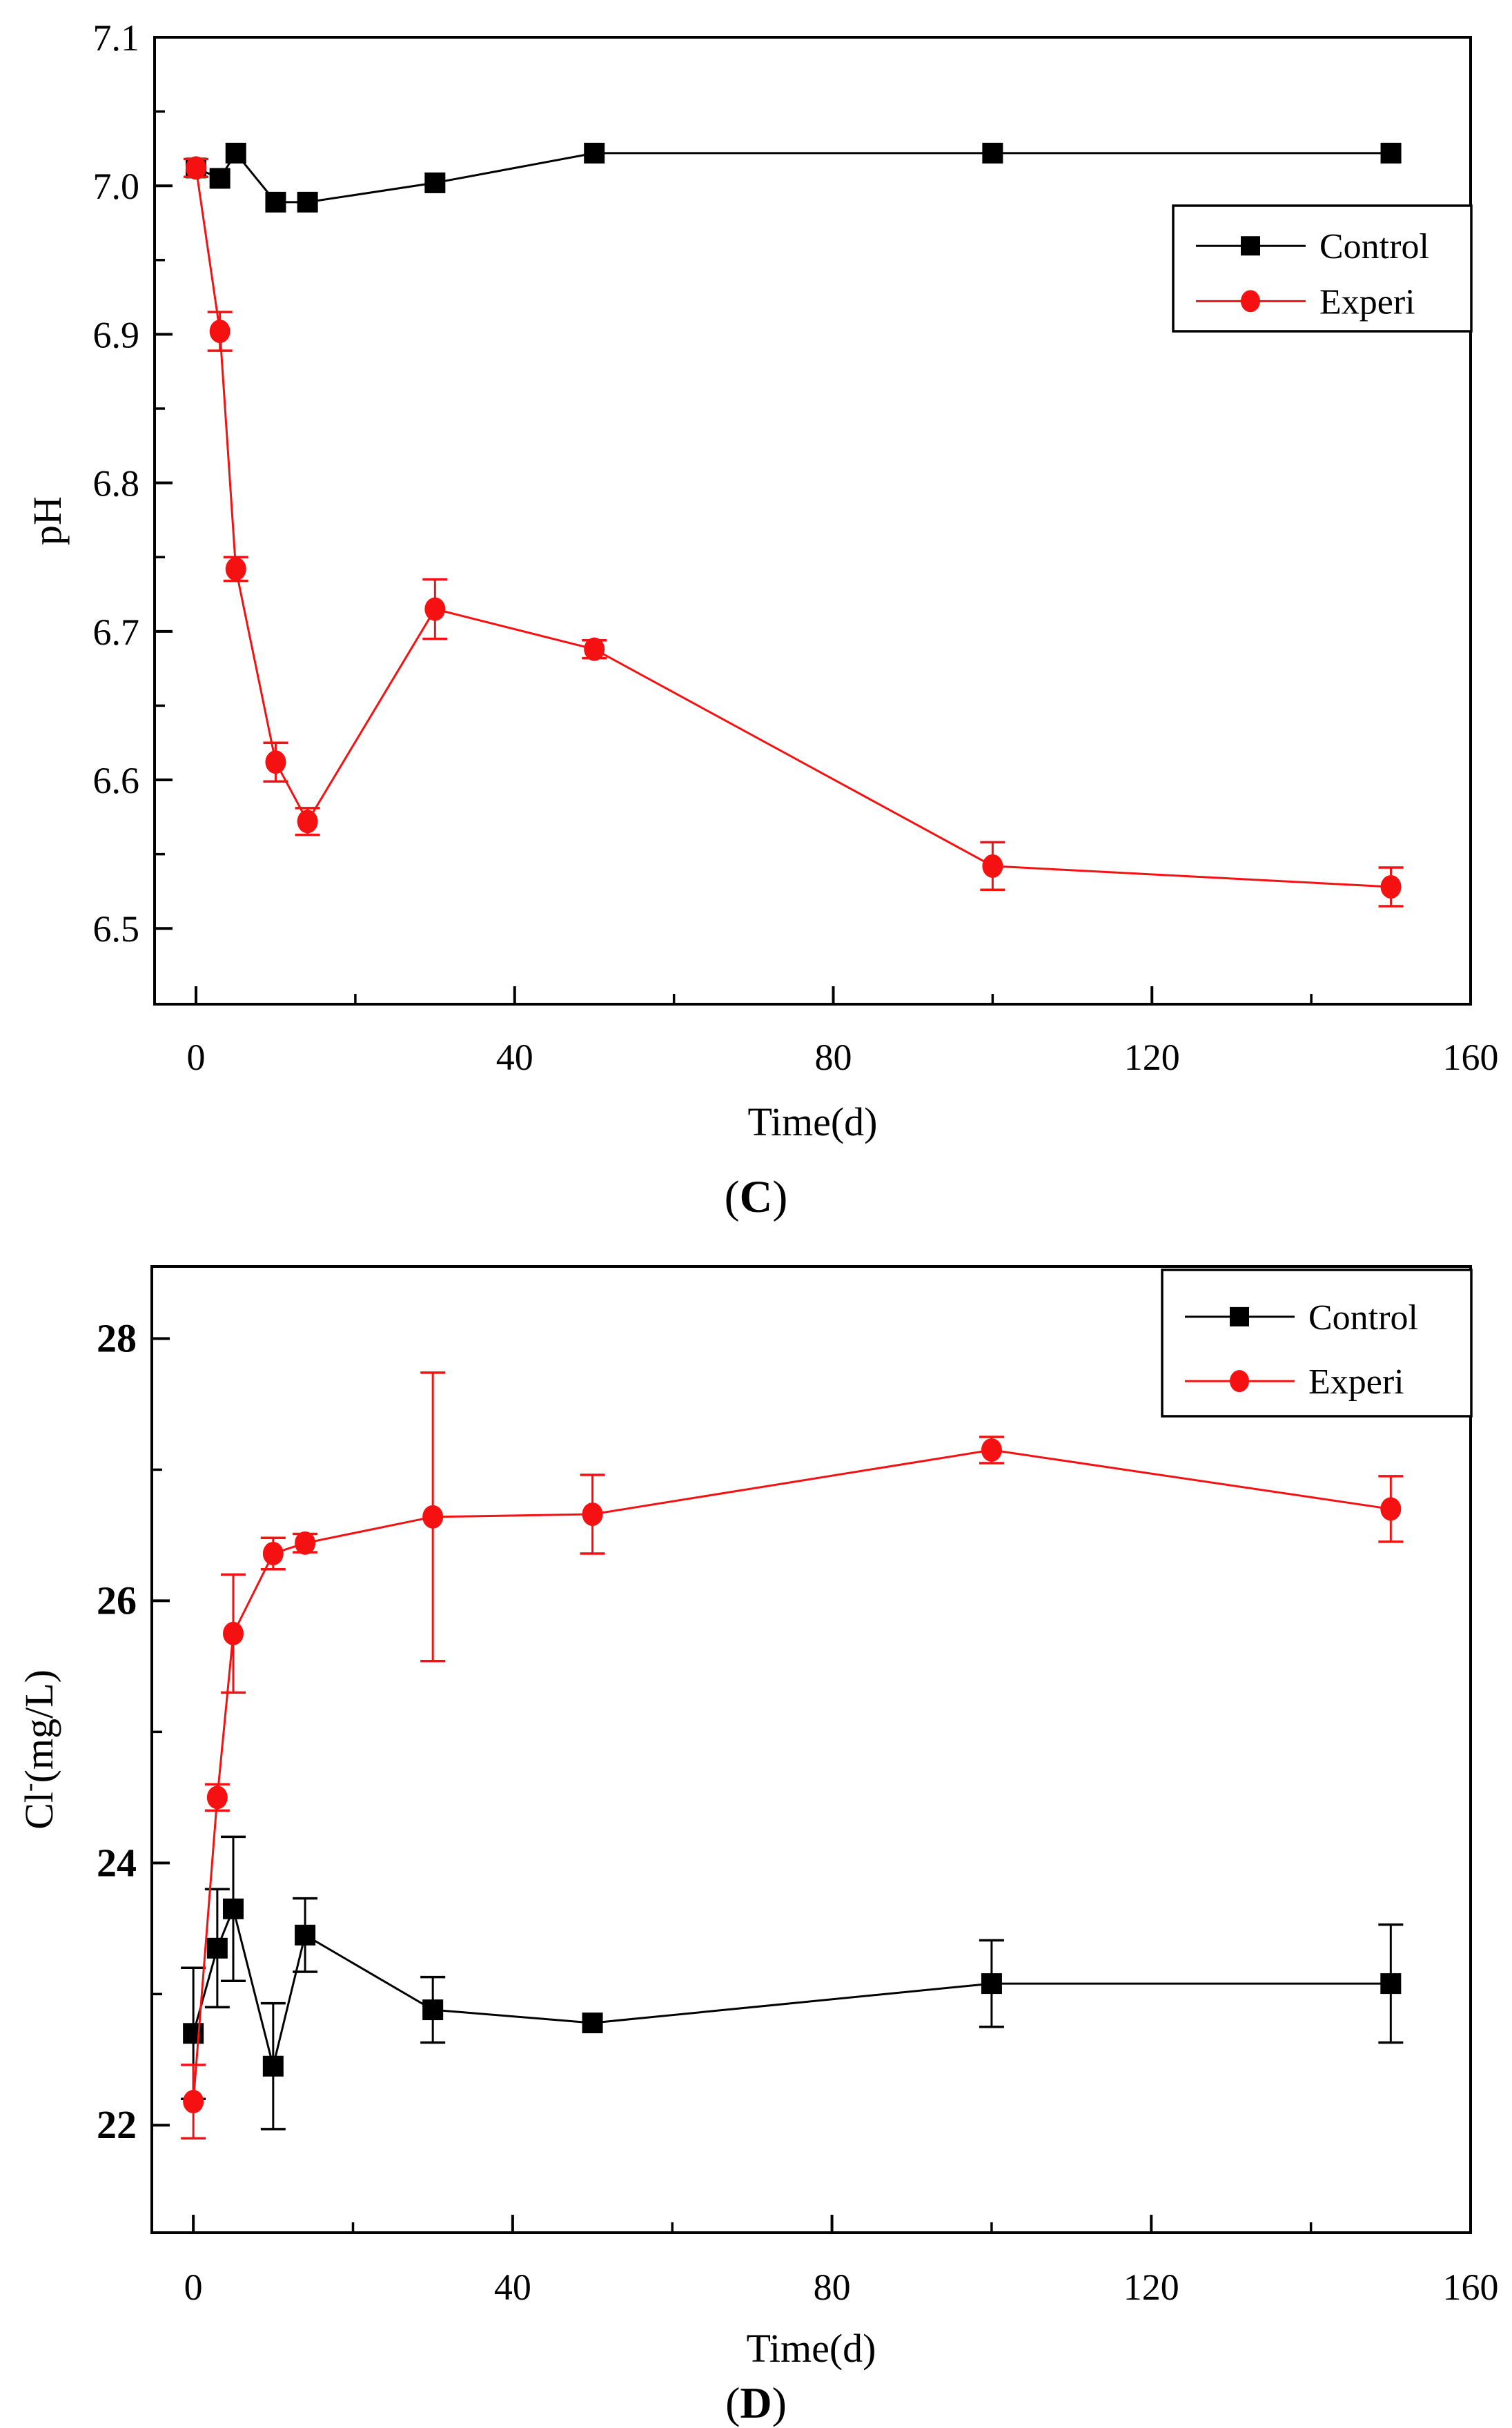 The width and height of the screenshot is (1512, 2428). Describe the element at coordinates (117, 1600) in the screenshot. I see `y-tick-label: 26` at that location.